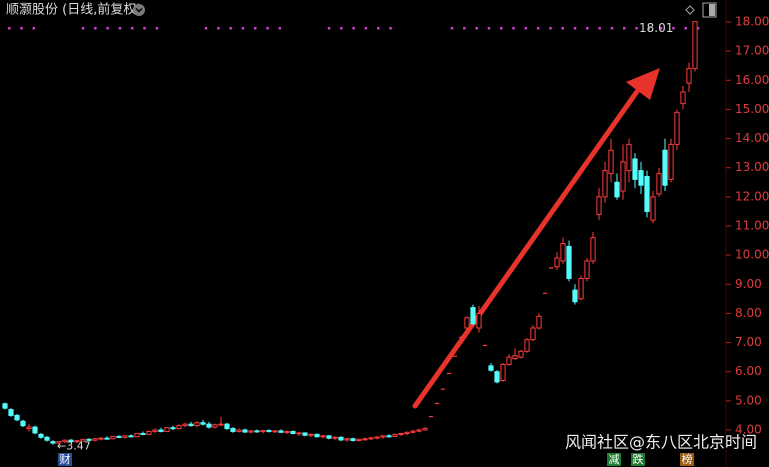  Describe the element at coordinates (748, 400) in the screenshot. I see `y-tick-label: 5.00` at that location.